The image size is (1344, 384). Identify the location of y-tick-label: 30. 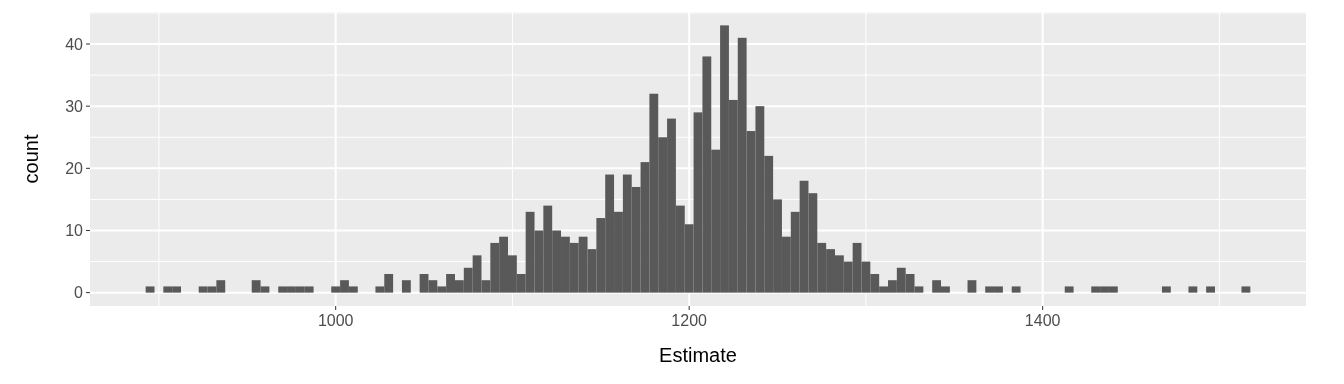
(74, 106).